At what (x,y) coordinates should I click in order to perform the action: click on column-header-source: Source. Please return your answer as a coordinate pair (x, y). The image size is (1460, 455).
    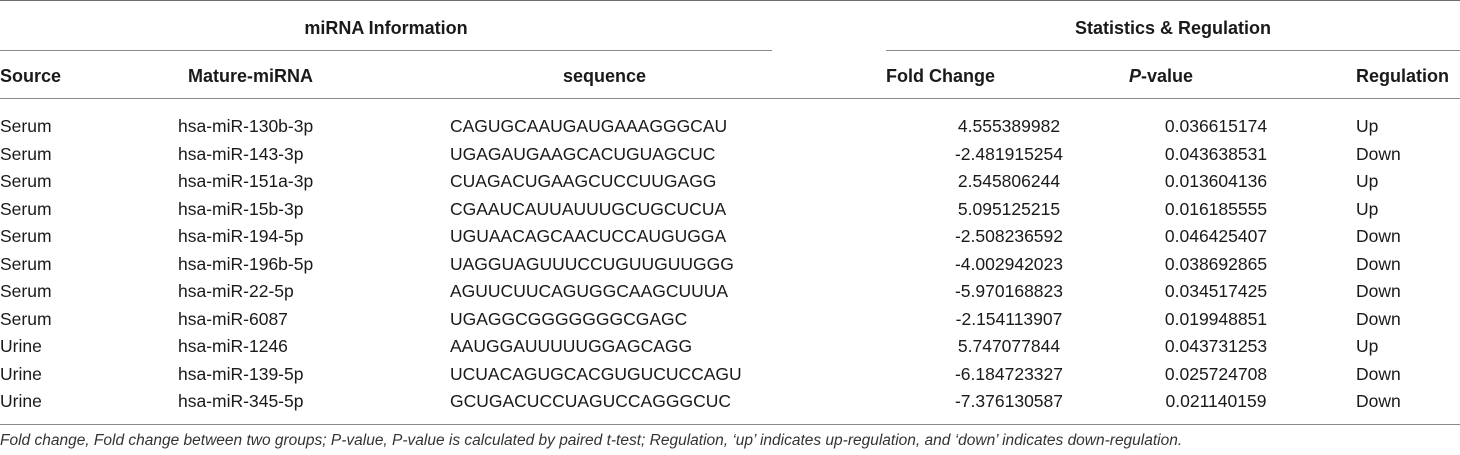
    Looking at the image, I should click on (31, 76).